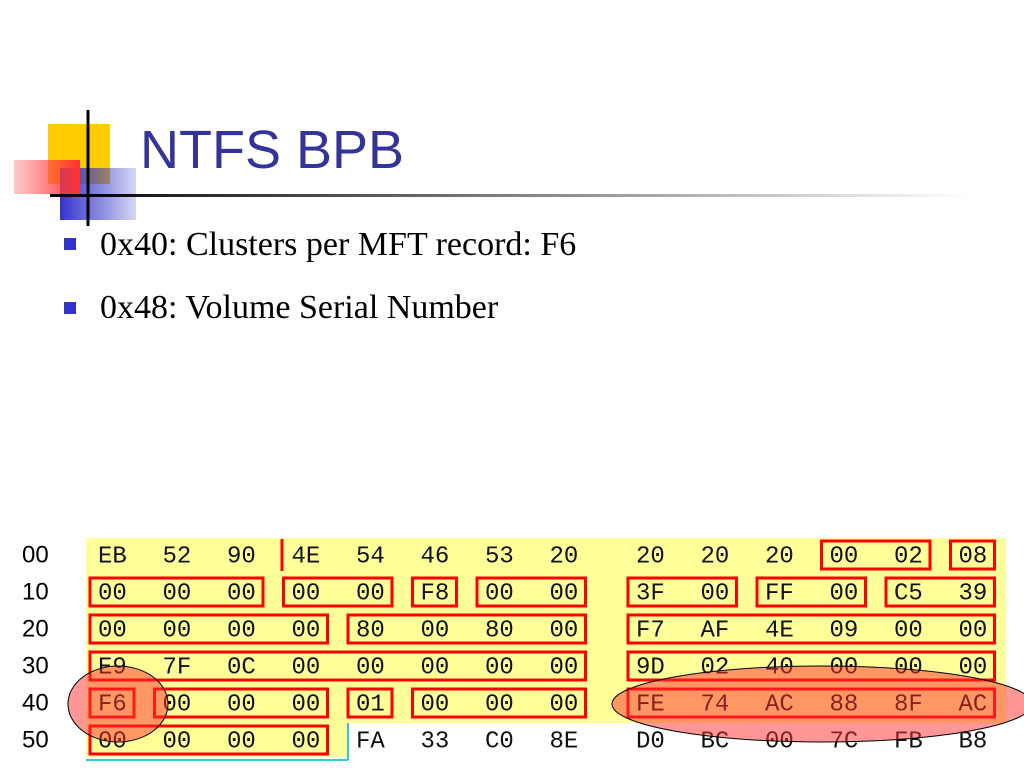 This screenshot has width=1024, height=768. Describe the element at coordinates (973, 741) in the screenshot. I see `hex-byte: B8` at that location.